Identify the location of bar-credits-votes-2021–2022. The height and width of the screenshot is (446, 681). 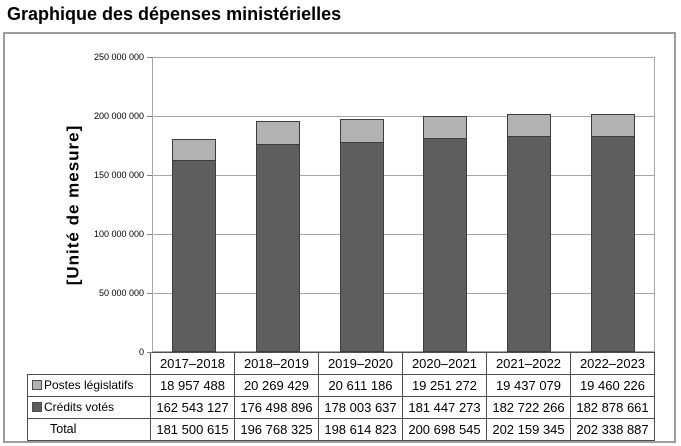
(529, 244).